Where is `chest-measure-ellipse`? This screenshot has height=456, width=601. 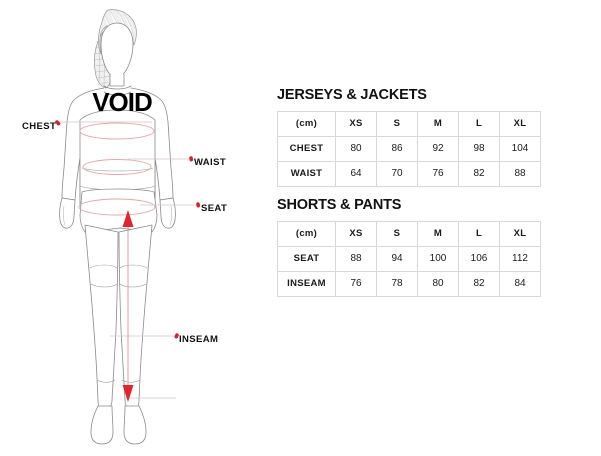 chest-measure-ellipse is located at coordinates (117, 131).